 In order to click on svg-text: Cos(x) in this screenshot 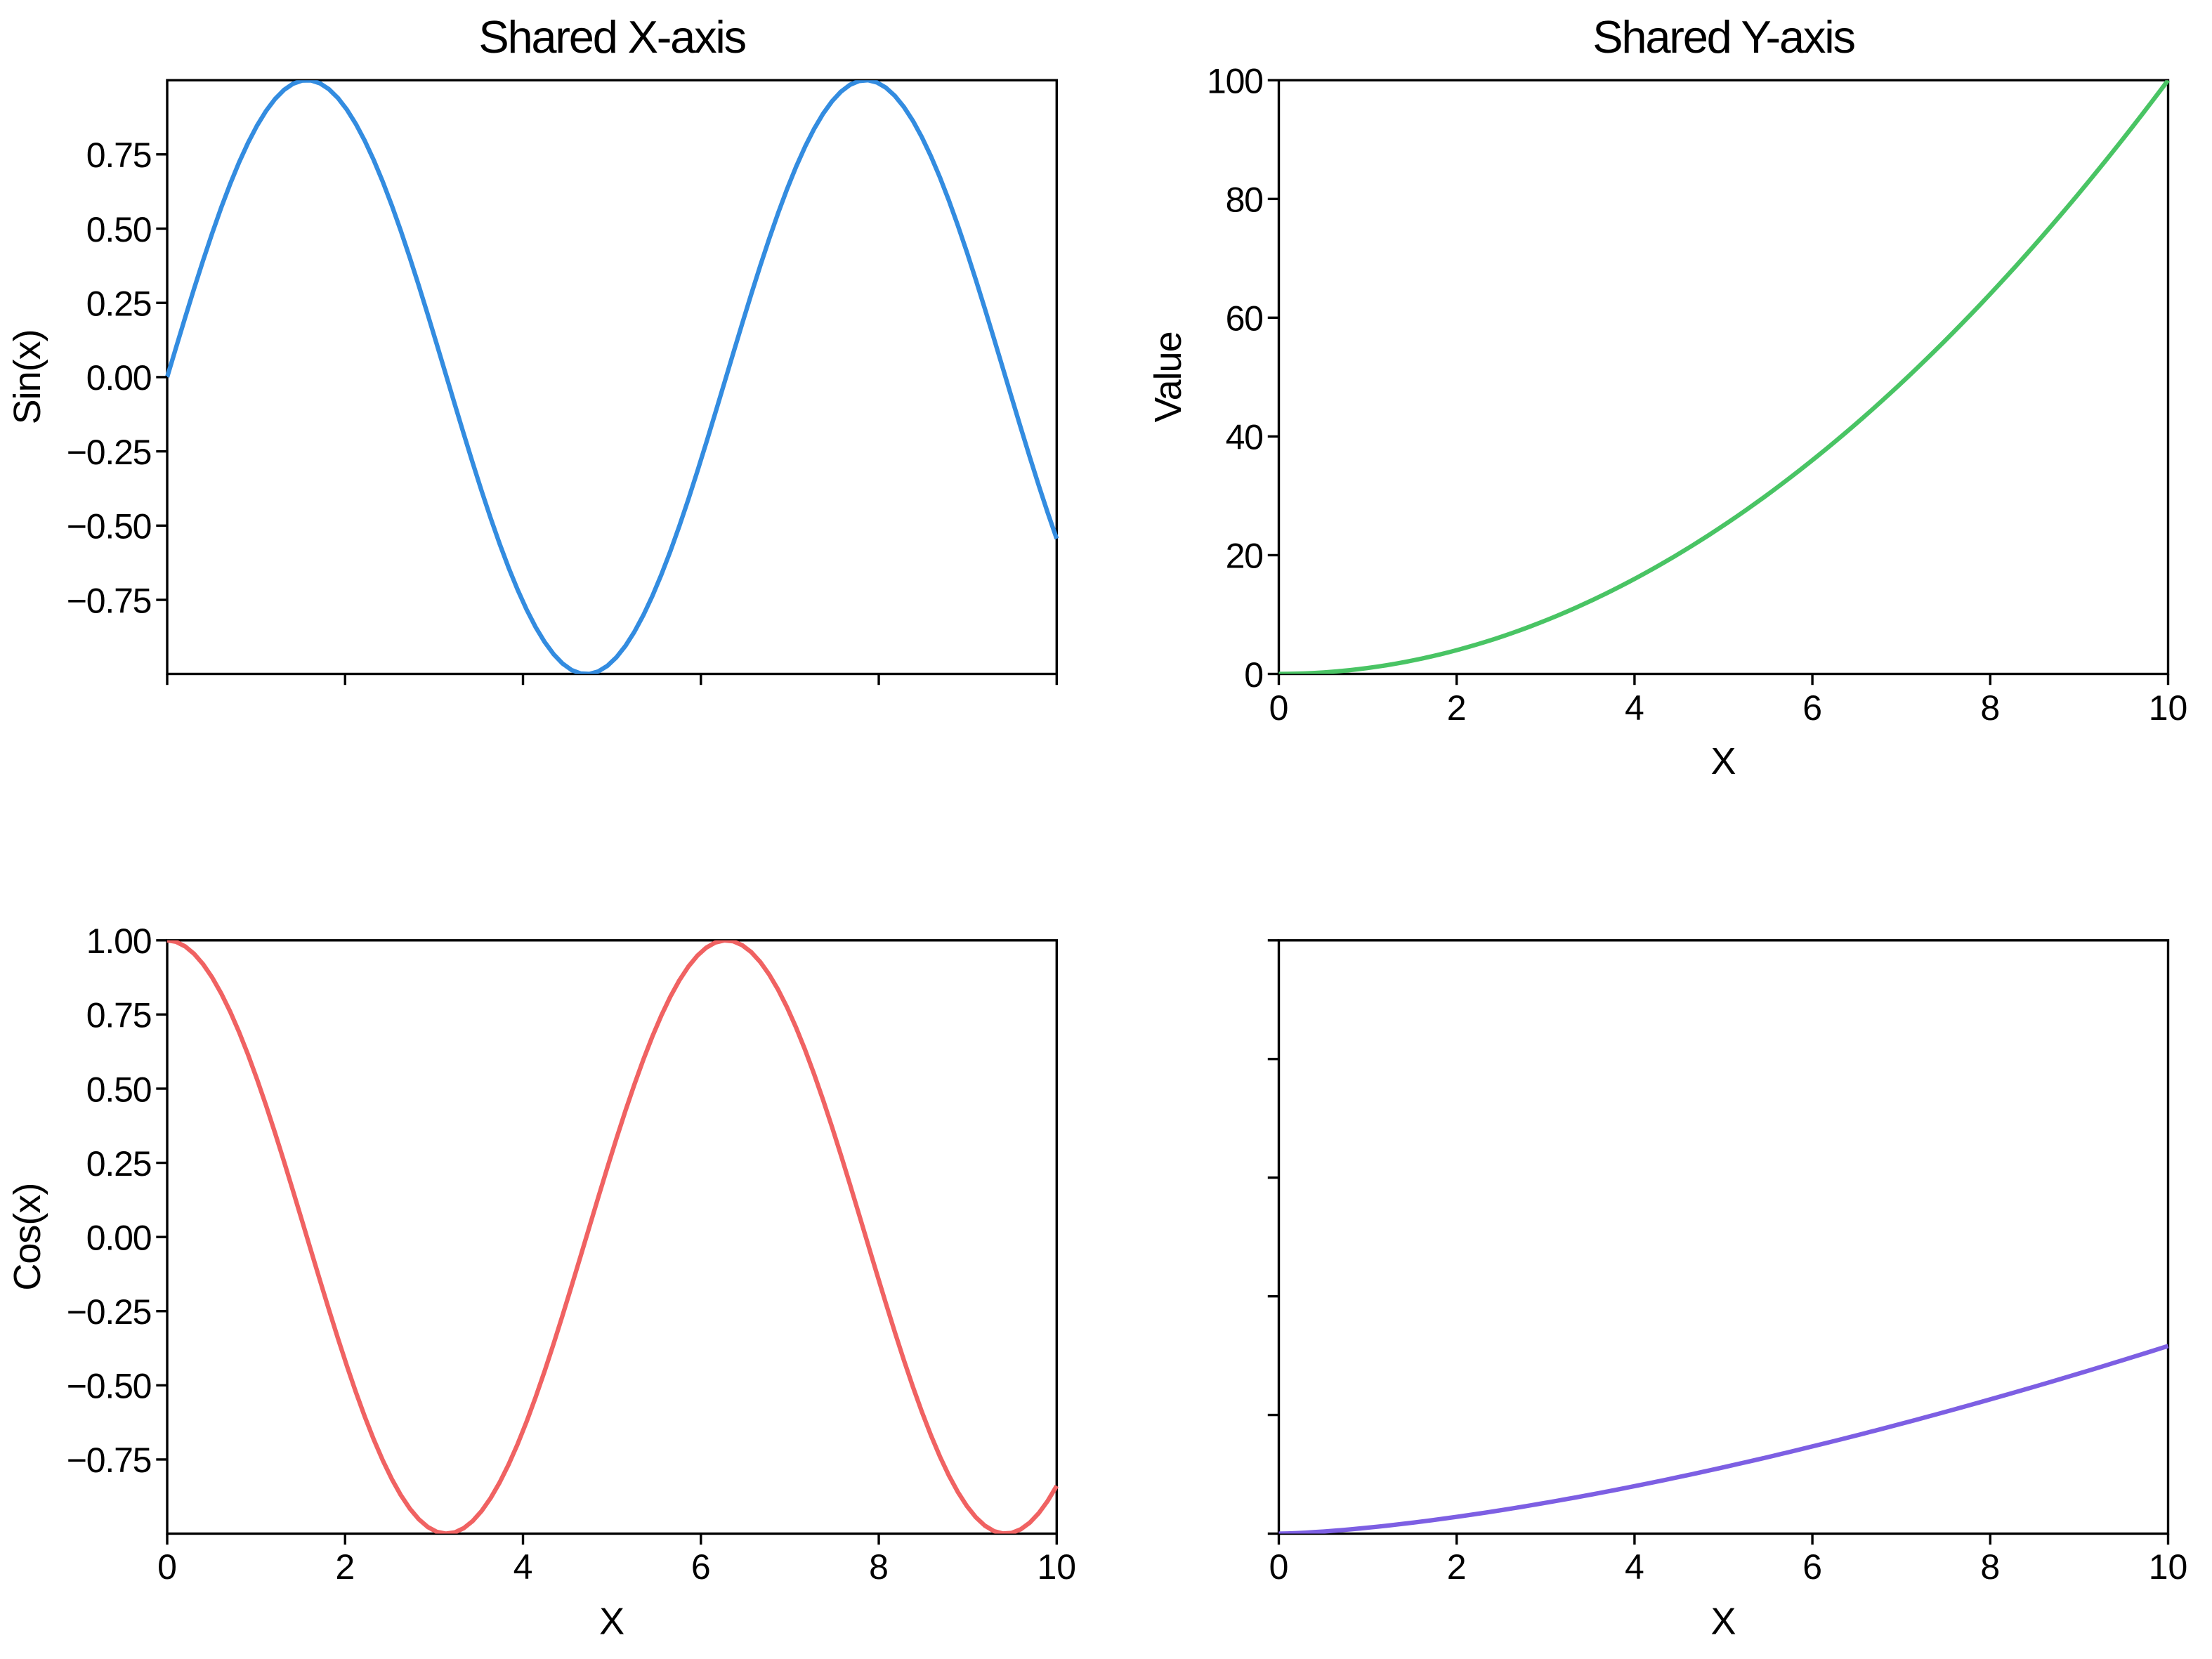, I will do `click(27, 1237)`.